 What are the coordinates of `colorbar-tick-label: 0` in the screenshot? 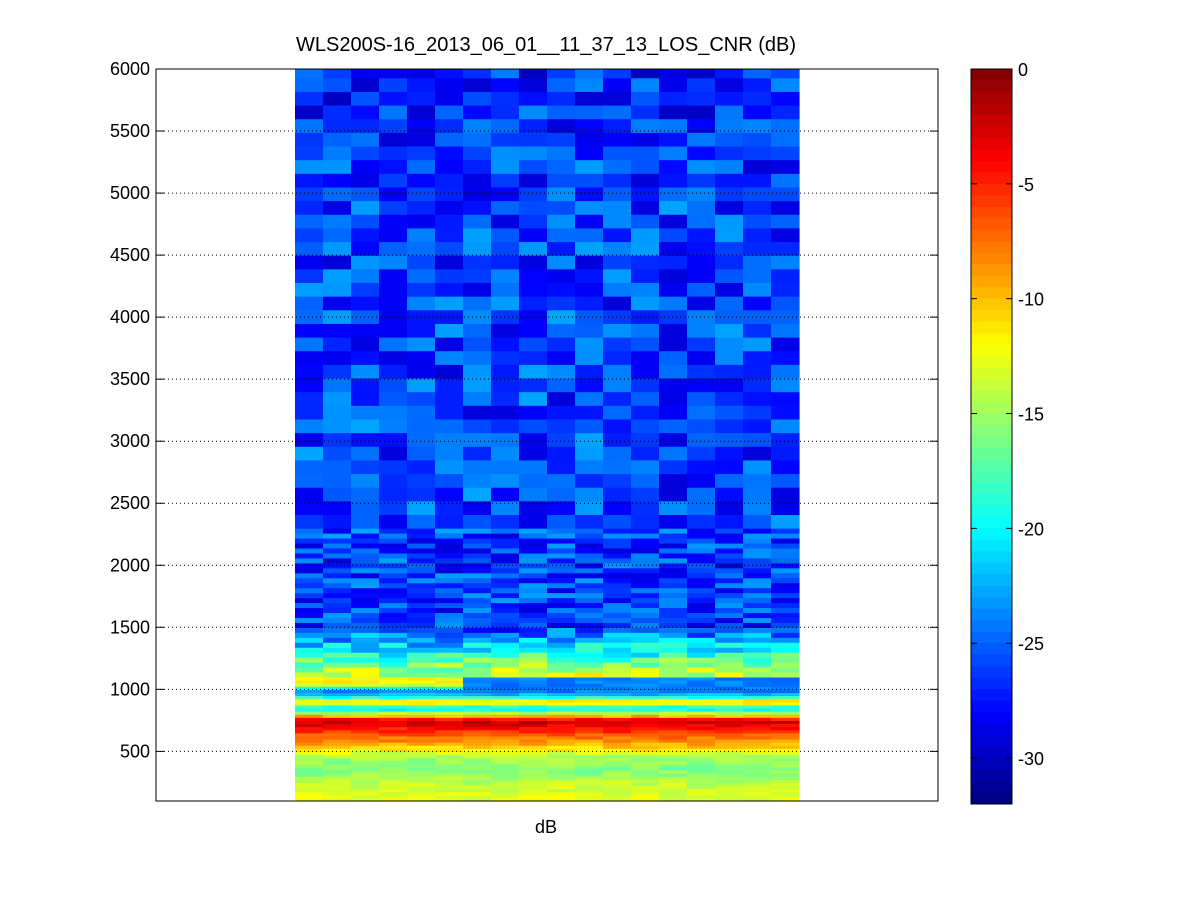 It's located at (1023, 70).